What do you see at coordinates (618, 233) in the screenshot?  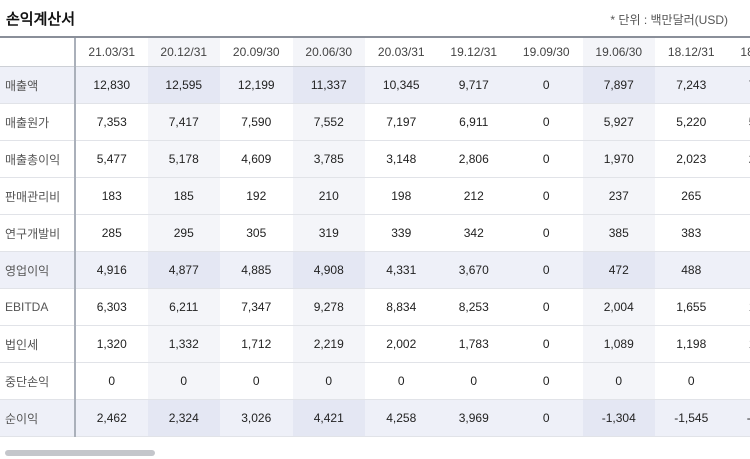 I see `table-cell: 385` at bounding box center [618, 233].